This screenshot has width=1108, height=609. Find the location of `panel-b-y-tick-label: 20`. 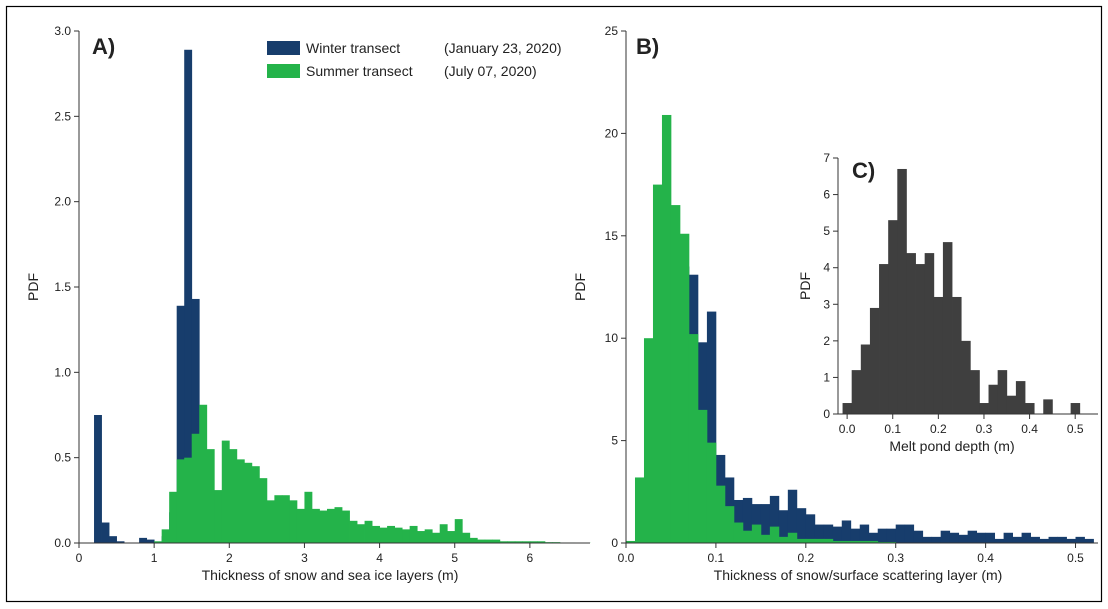

panel-b-y-tick-label: 20 is located at coordinates (612, 133).